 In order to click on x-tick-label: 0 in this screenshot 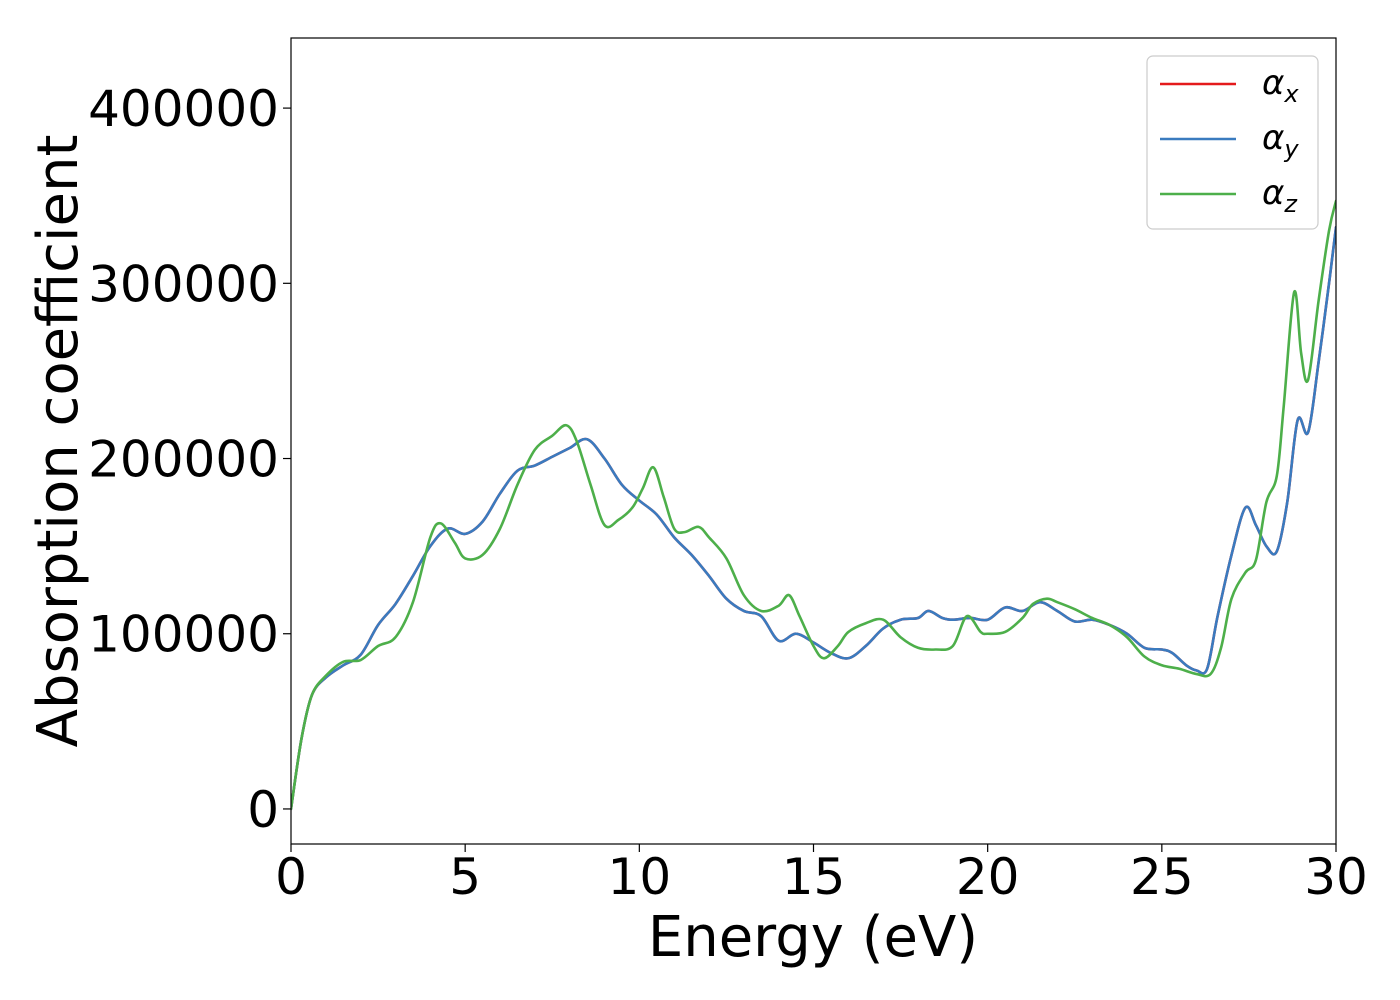, I will do `click(291, 877)`.